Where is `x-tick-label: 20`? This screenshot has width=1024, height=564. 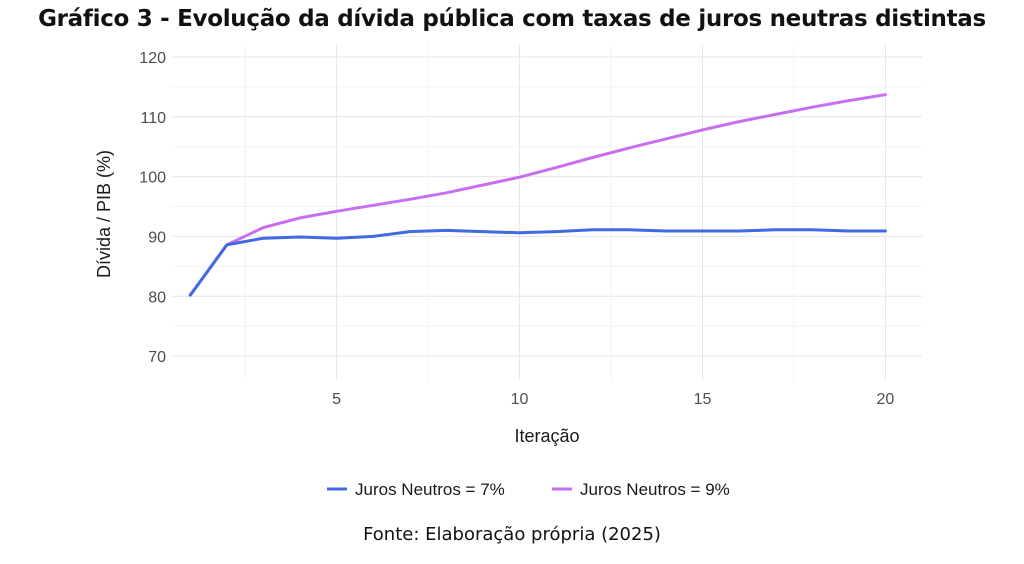 x-tick-label: 20 is located at coordinates (886, 399).